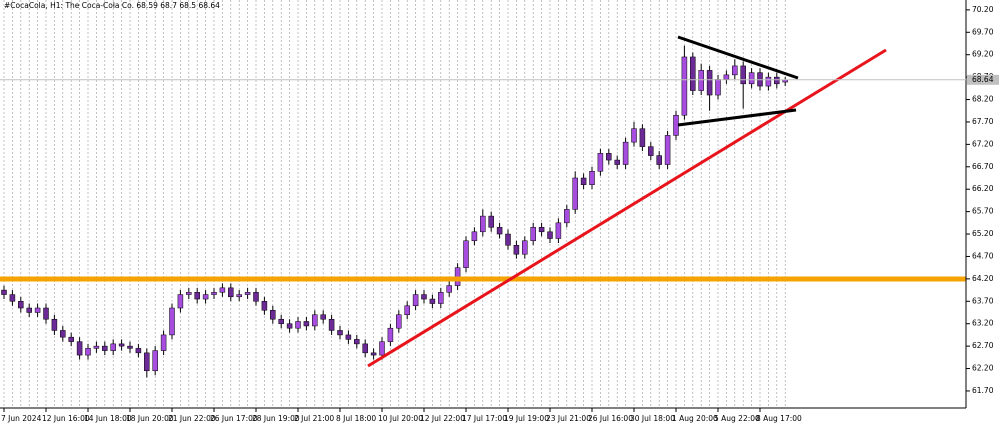 This screenshot has height=426, width=1000. I want to click on y-tick-label: 69.70, so click(983, 31).